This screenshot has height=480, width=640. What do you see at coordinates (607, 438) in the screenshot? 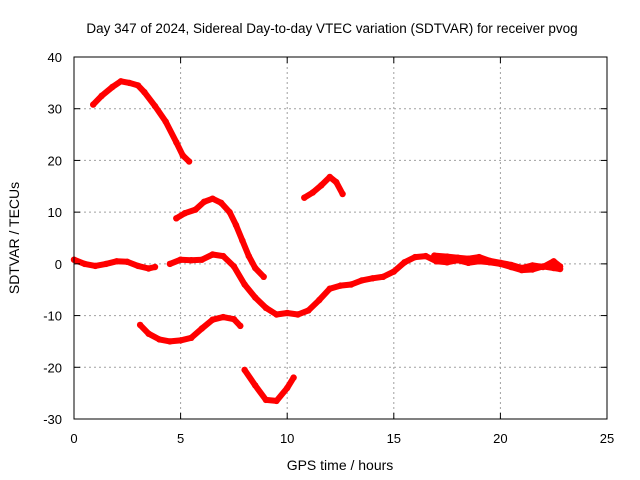
I see `x-tick-label: 25` at bounding box center [607, 438].